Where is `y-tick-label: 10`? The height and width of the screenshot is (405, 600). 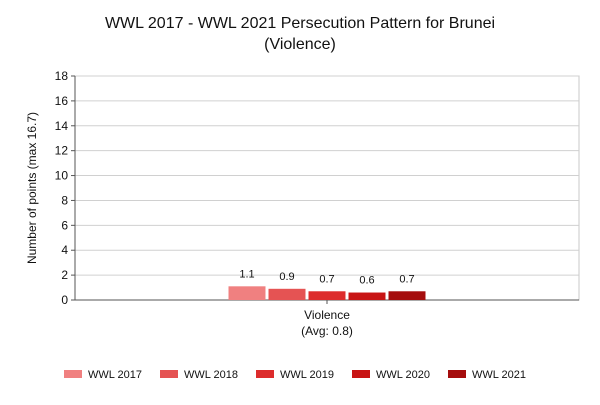
y-tick-label: 10 is located at coordinates (62, 176).